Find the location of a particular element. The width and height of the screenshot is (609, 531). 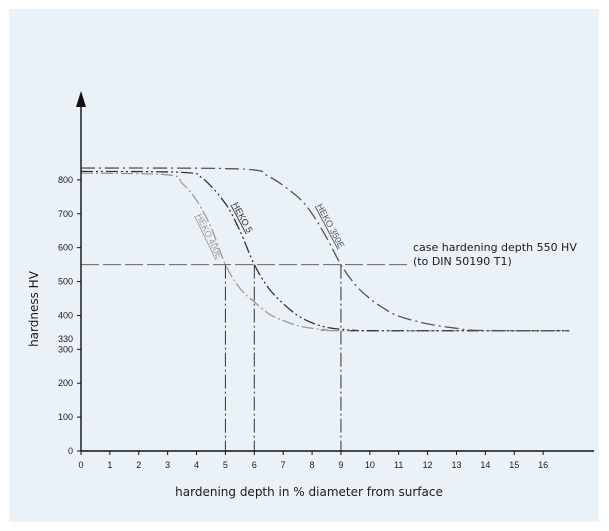

series-label-heko-350e: HEKO 350E is located at coordinates (331, 226).